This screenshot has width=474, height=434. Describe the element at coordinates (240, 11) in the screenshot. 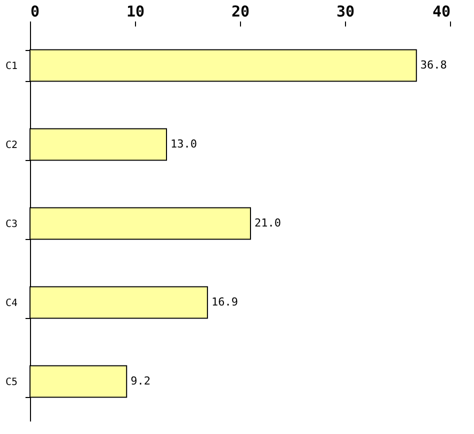

I see `x-tick-label: 20` at that location.